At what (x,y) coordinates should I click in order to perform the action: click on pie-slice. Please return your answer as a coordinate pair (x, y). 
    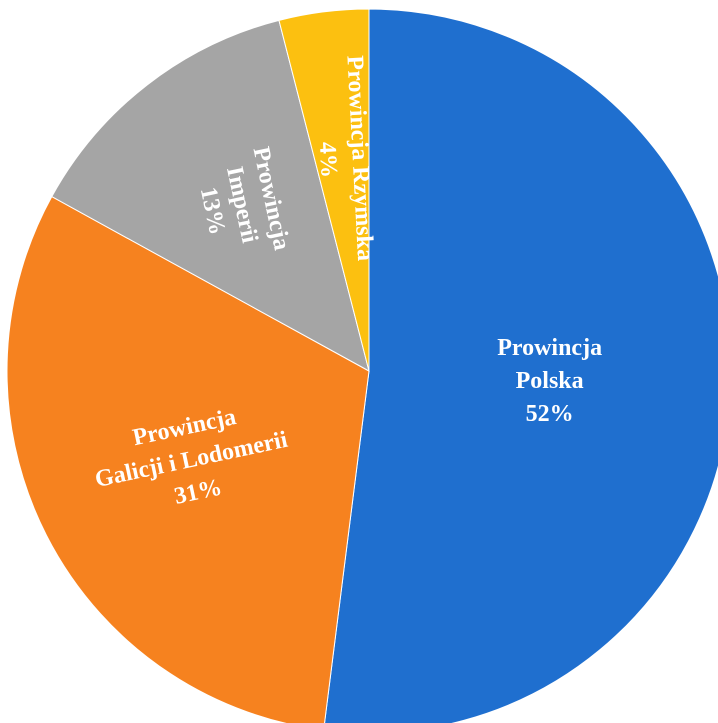
    Looking at the image, I should click on (324, 190).